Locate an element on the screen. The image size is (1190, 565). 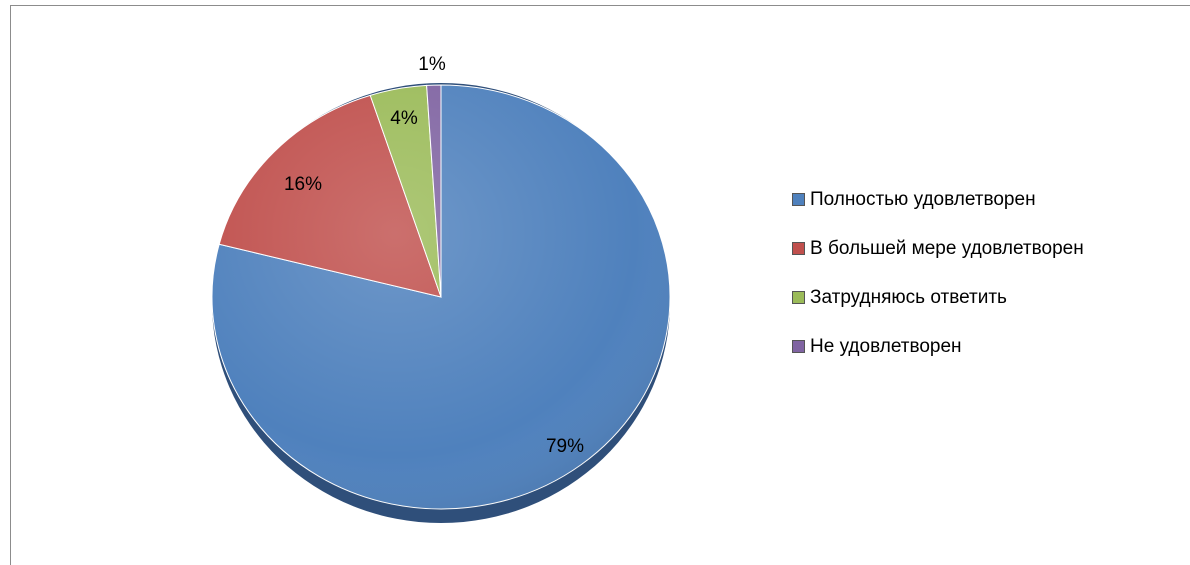
slice-label-not-satisfied: 1% is located at coordinates (432, 64).